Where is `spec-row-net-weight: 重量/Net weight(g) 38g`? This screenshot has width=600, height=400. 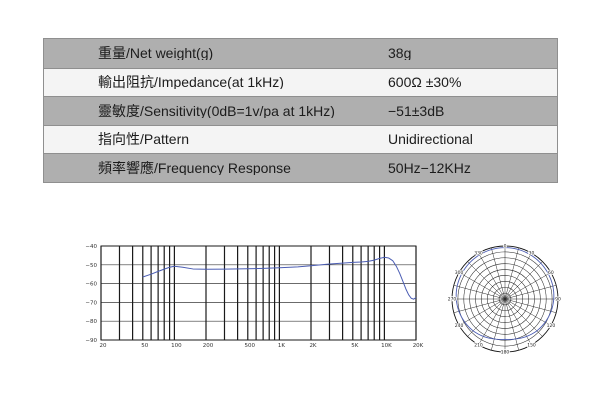
spec-row-net-weight: 重量/Net weight(g) 38g is located at coordinates (300, 53).